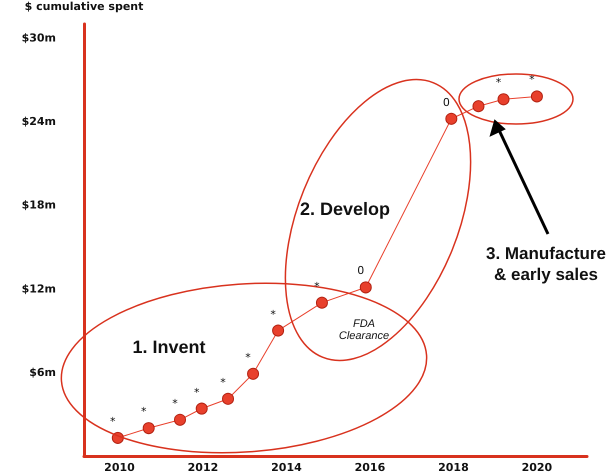  Describe the element at coordinates (120, 467) in the screenshot. I see `x-tick-label: 2010` at that location.